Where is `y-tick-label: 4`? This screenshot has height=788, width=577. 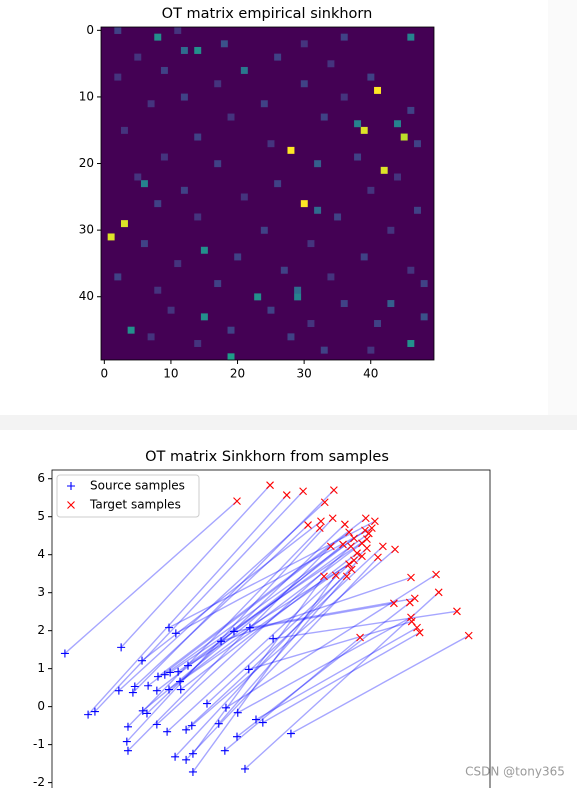
y-tick-label: 4 is located at coordinates (41, 554).